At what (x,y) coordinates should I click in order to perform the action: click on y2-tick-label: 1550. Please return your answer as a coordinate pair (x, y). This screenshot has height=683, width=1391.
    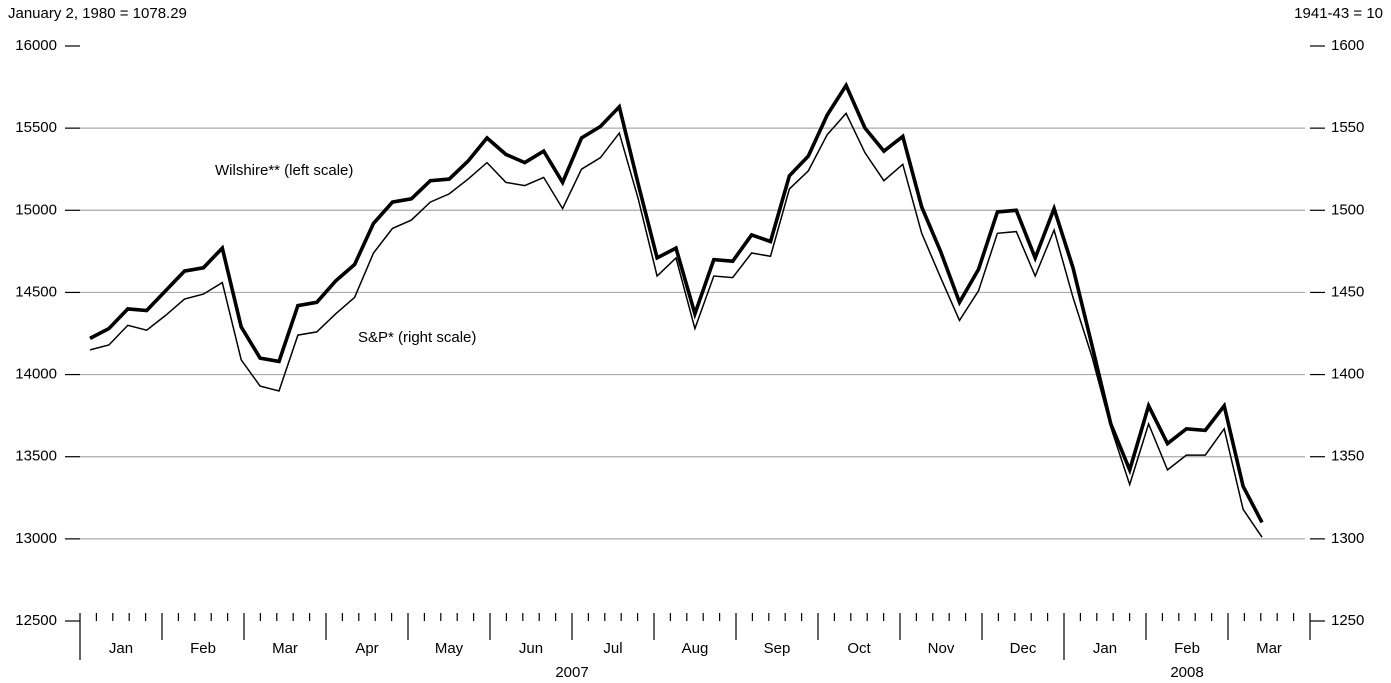
    Looking at the image, I should click on (1347, 127).